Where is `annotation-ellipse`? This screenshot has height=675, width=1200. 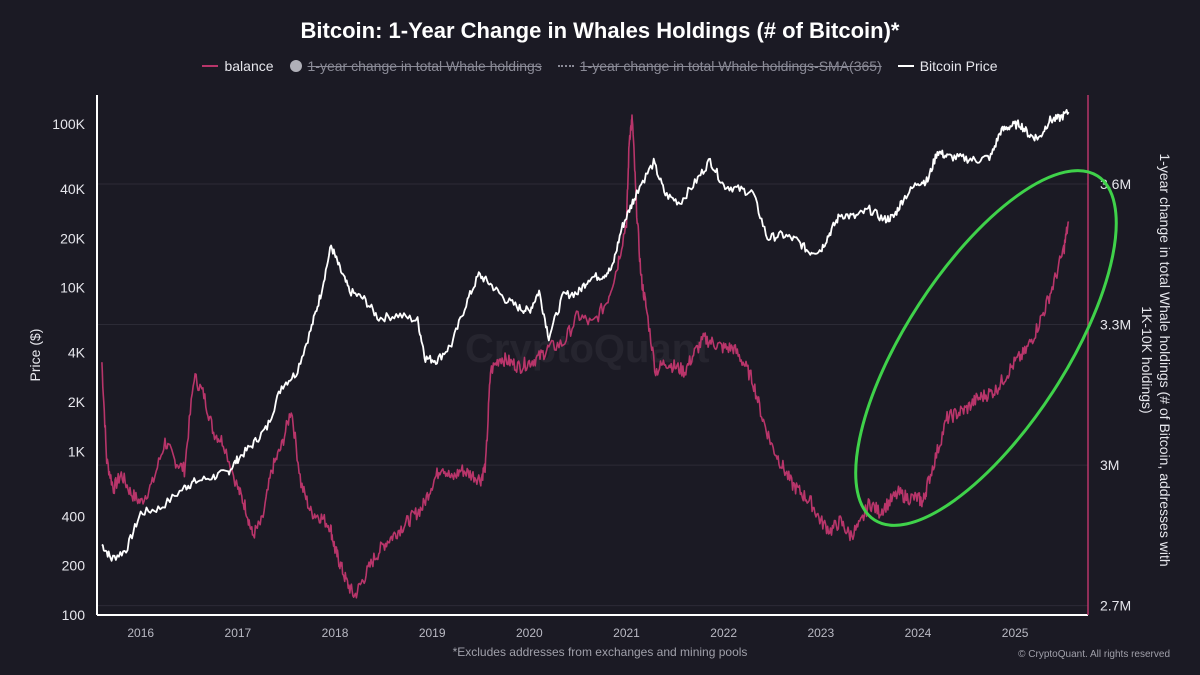 annotation-ellipse is located at coordinates (986, 348).